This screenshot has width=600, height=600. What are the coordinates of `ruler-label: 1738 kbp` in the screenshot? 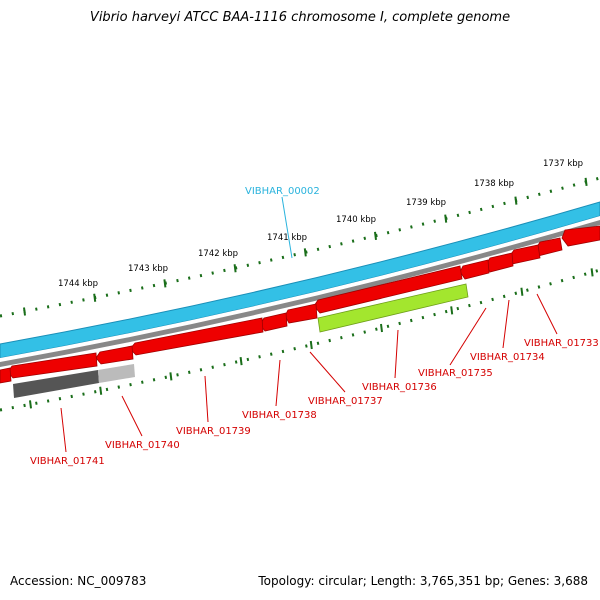 It's located at (494, 184).